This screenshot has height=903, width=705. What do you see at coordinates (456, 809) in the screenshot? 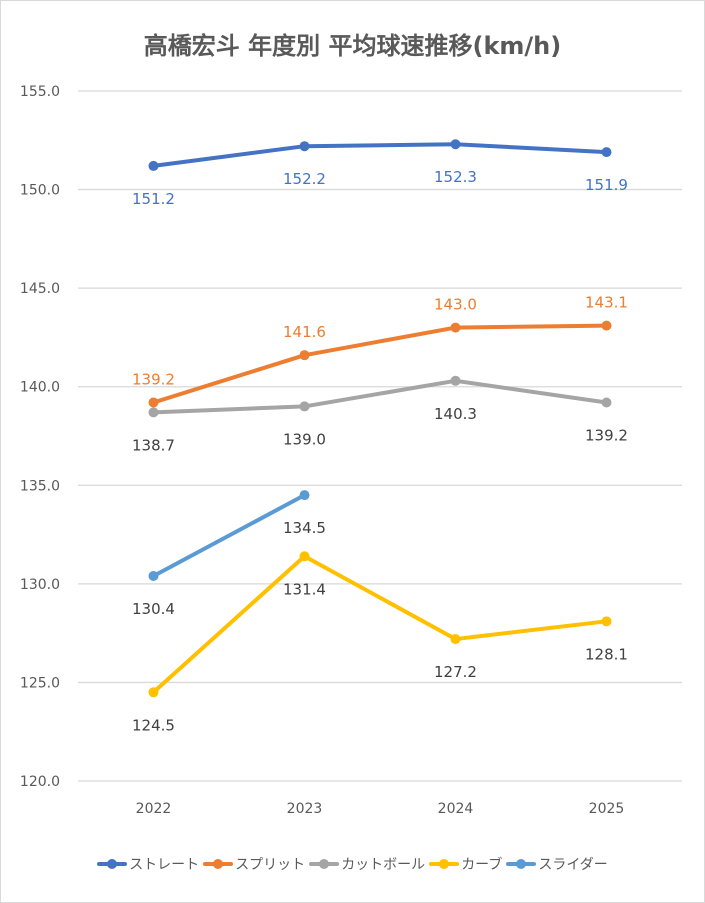
I see `x-tick-label: 2024` at bounding box center [456, 809].